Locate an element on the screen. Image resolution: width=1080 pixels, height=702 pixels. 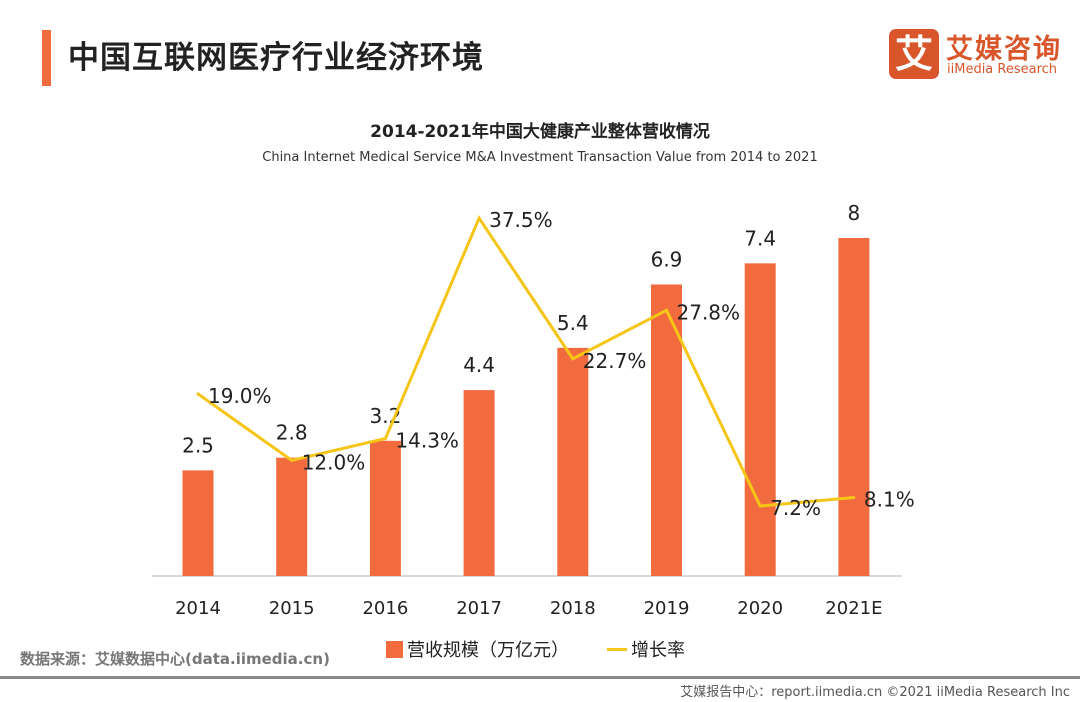
legend-bar-swatch is located at coordinates (394, 649).